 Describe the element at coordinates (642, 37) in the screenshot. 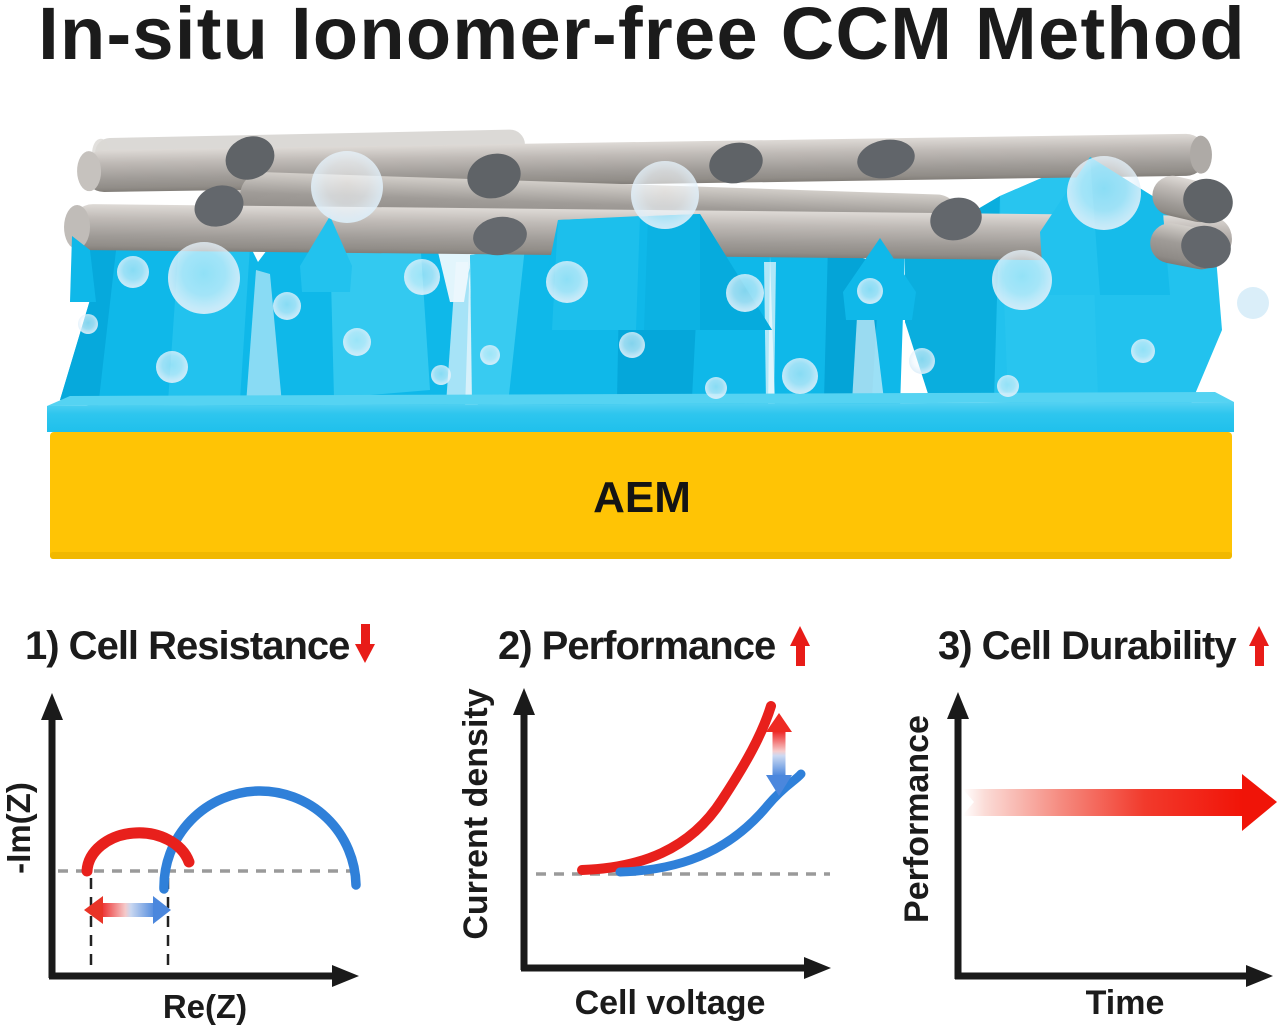

I see `svg-text:In-situ Ionomer-free CCM Metho: In-situ Ionomer-free CCM Method` at that location.